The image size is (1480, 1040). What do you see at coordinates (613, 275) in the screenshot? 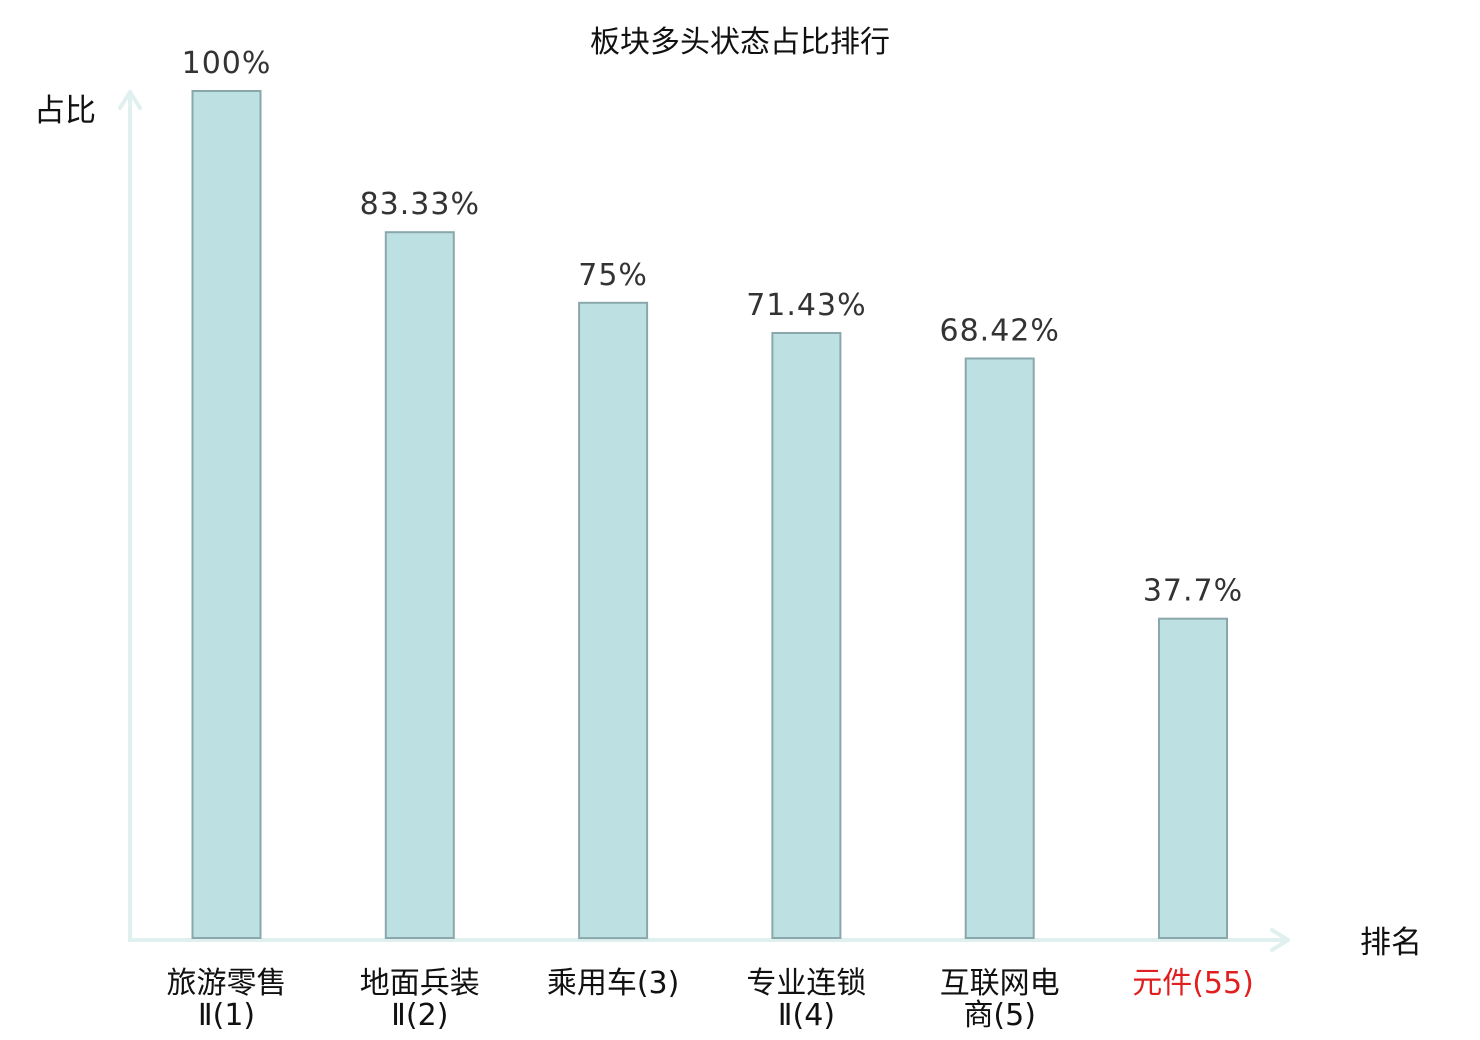
I see `value-label-3: 75%` at bounding box center [613, 275].